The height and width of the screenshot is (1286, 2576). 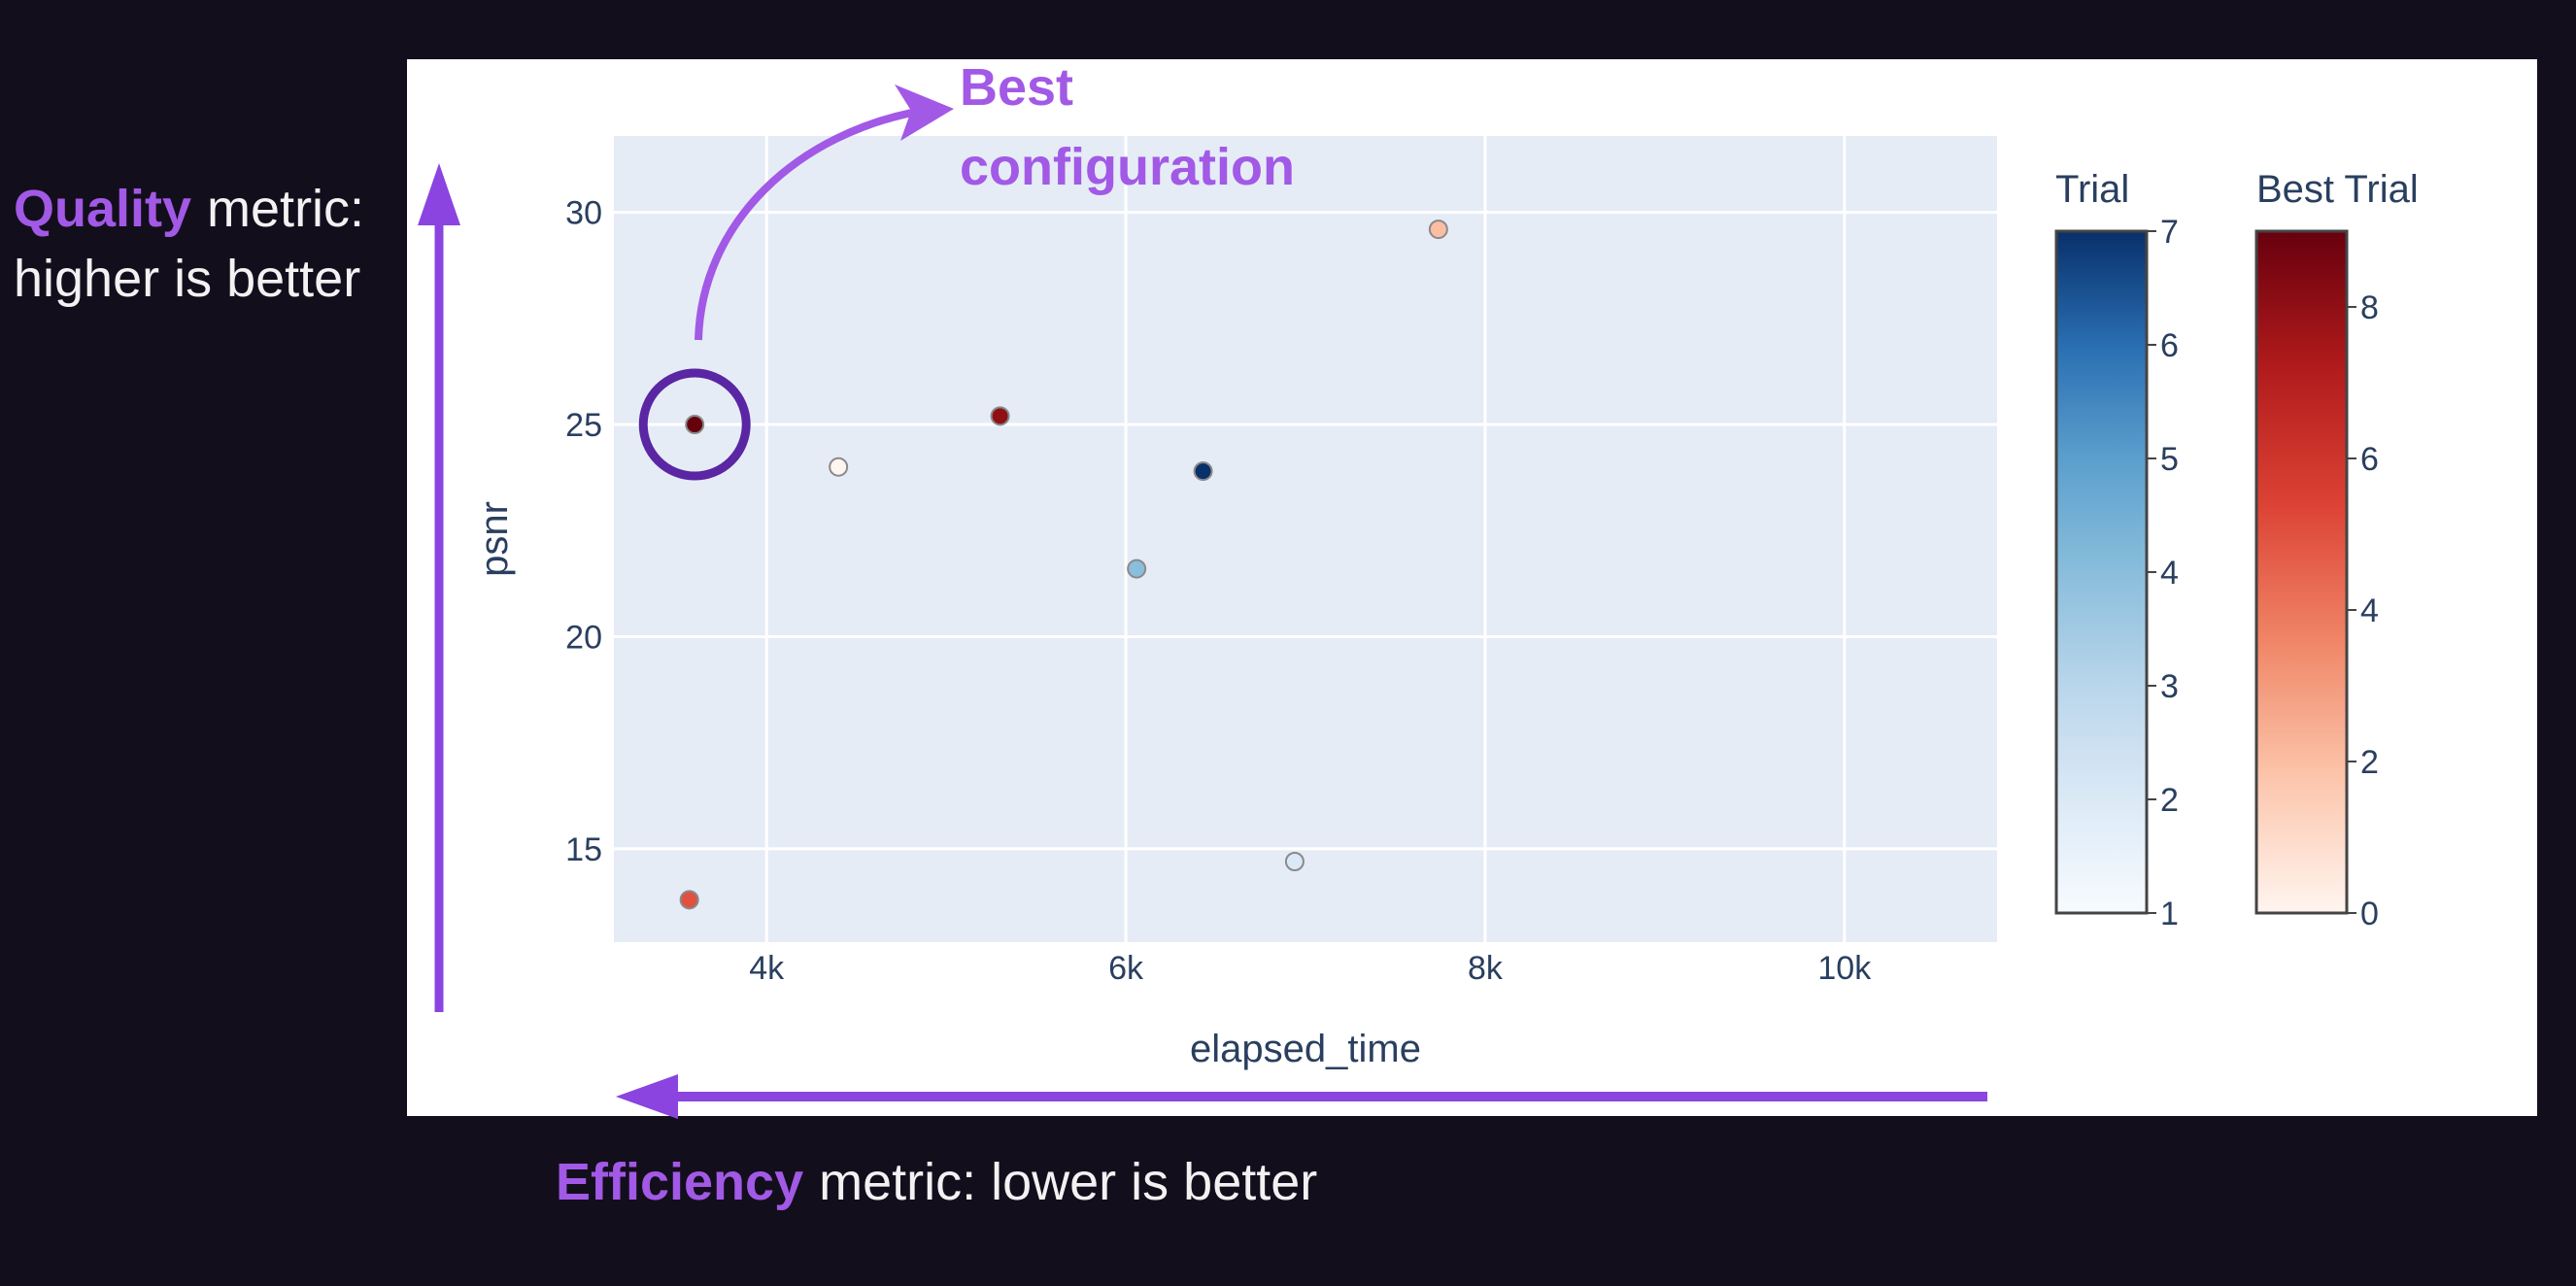 I want to click on colorbar-trial-ticks: 1 2 3 4 5 6 7, so click(x=2163, y=573).